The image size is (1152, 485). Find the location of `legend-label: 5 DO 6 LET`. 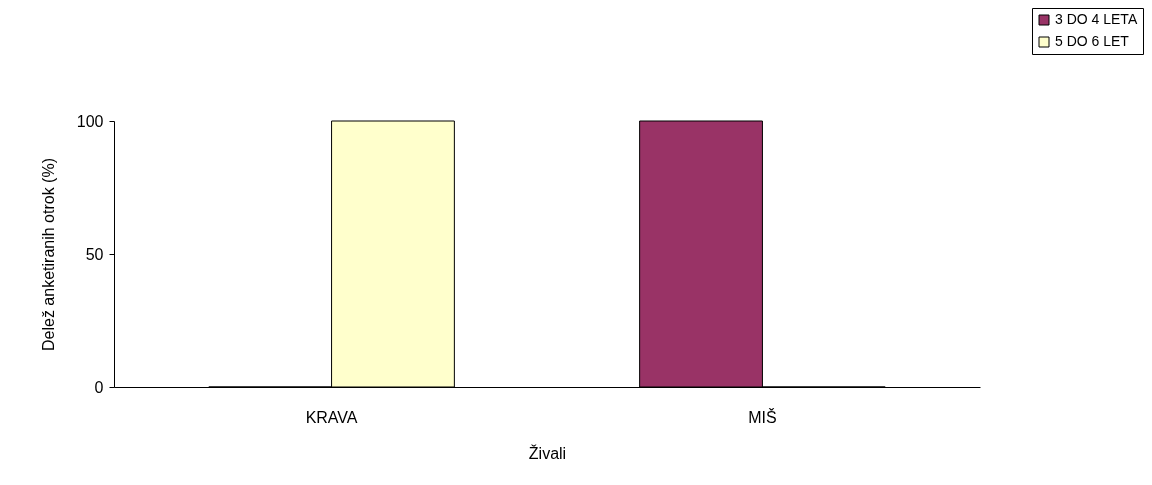

legend-label: 5 DO 6 LET is located at coordinates (1092, 41).